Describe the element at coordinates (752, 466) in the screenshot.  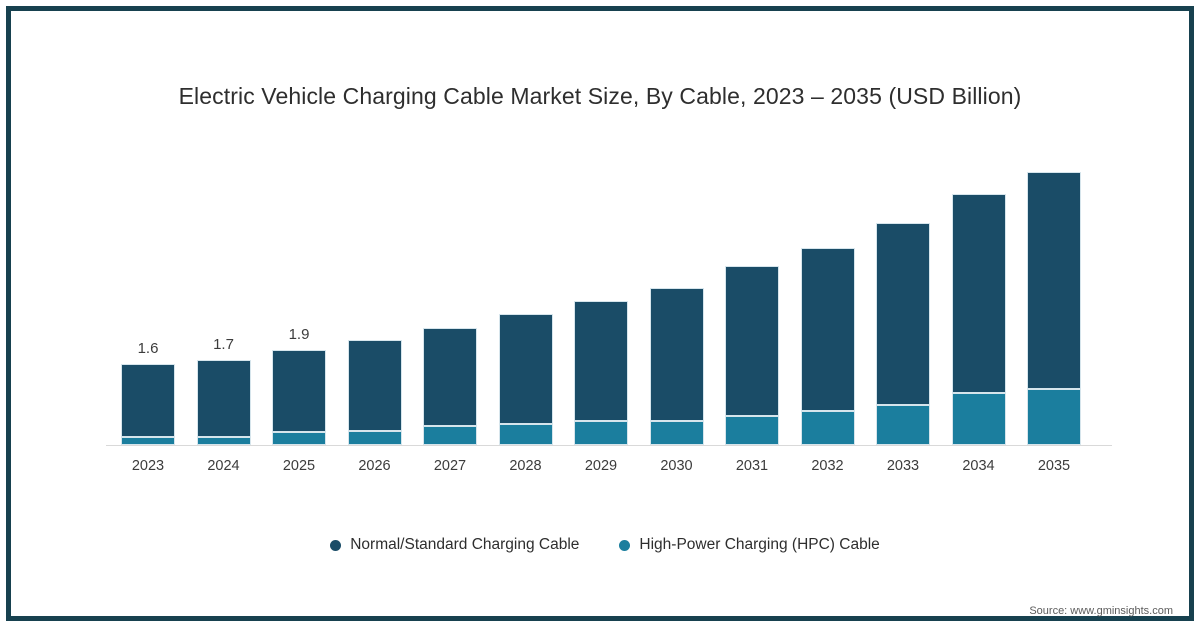
I see `x-axis-label-2031: 2031` at that location.